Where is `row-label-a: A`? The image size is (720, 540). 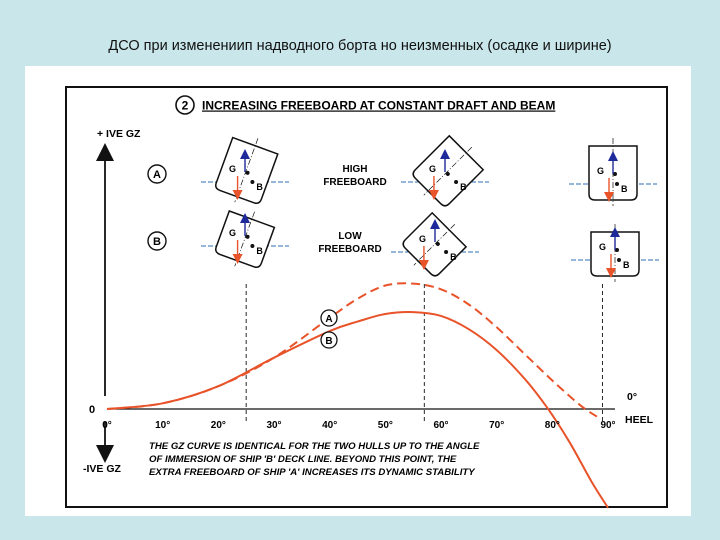 row-label-a: A is located at coordinates (157, 175).